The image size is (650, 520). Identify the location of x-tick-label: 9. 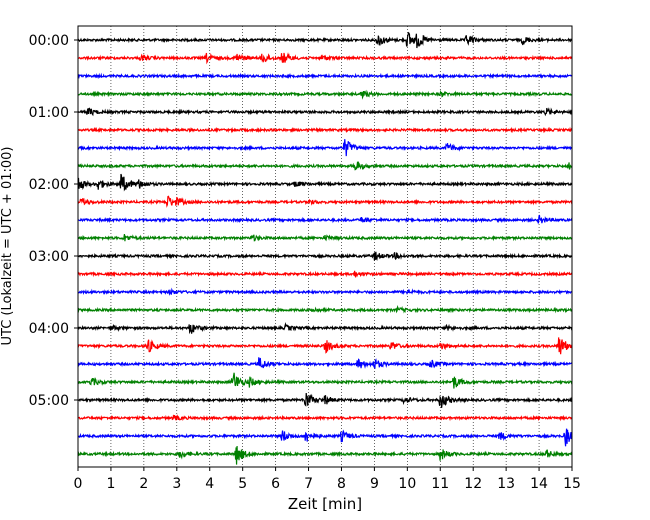
(374, 484).